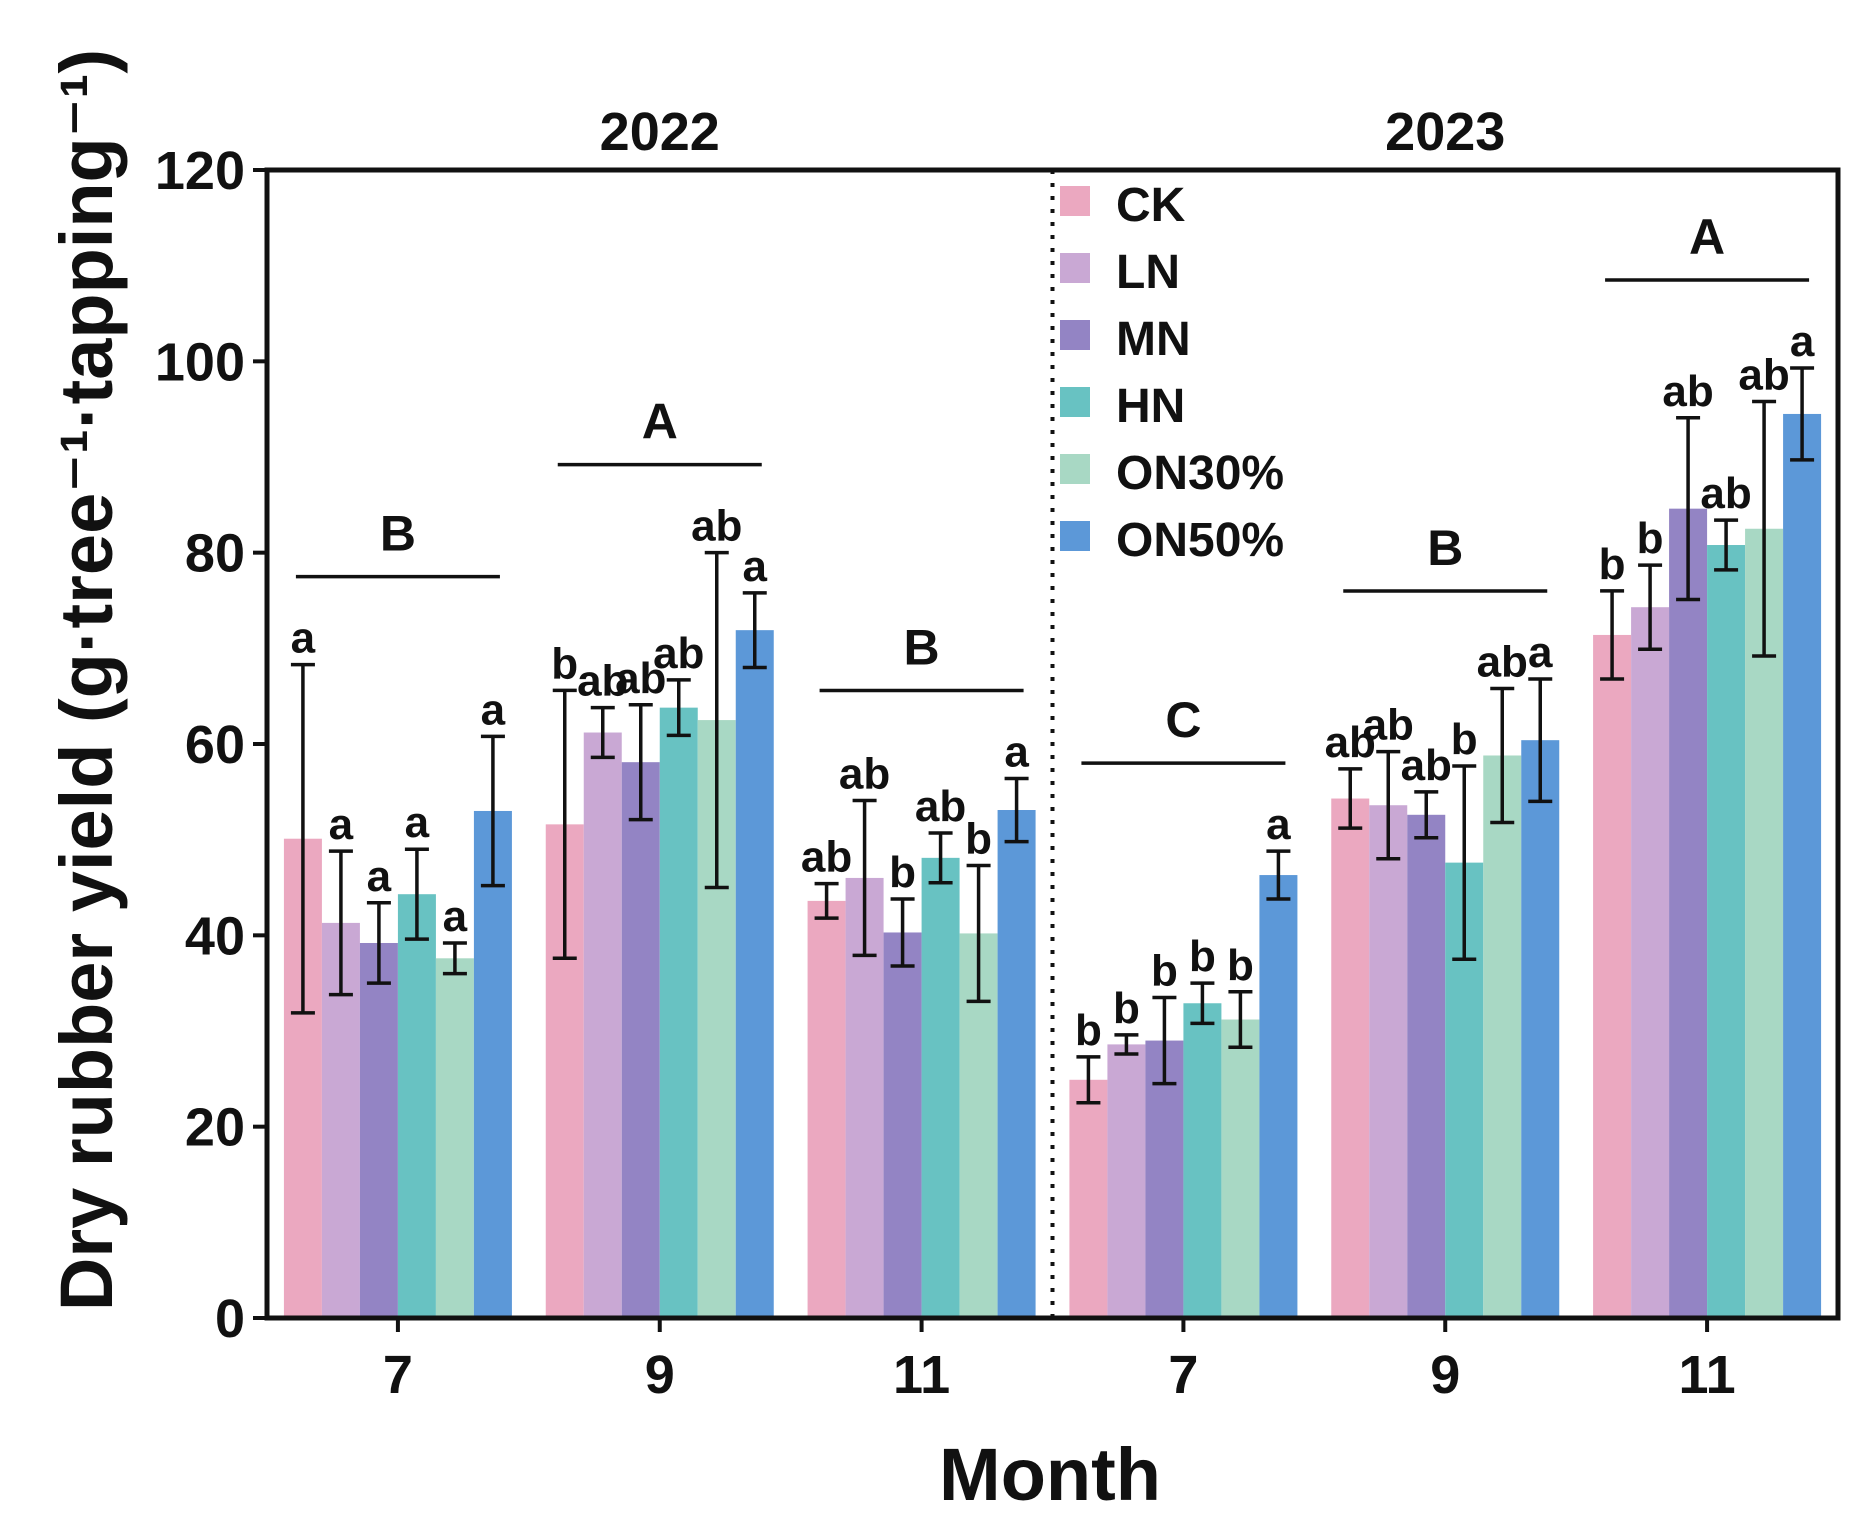 This screenshot has width=1855, height=1520. What do you see at coordinates (1688, 913) in the screenshot?
I see `bar-2023-m11-MN` at bounding box center [1688, 913].